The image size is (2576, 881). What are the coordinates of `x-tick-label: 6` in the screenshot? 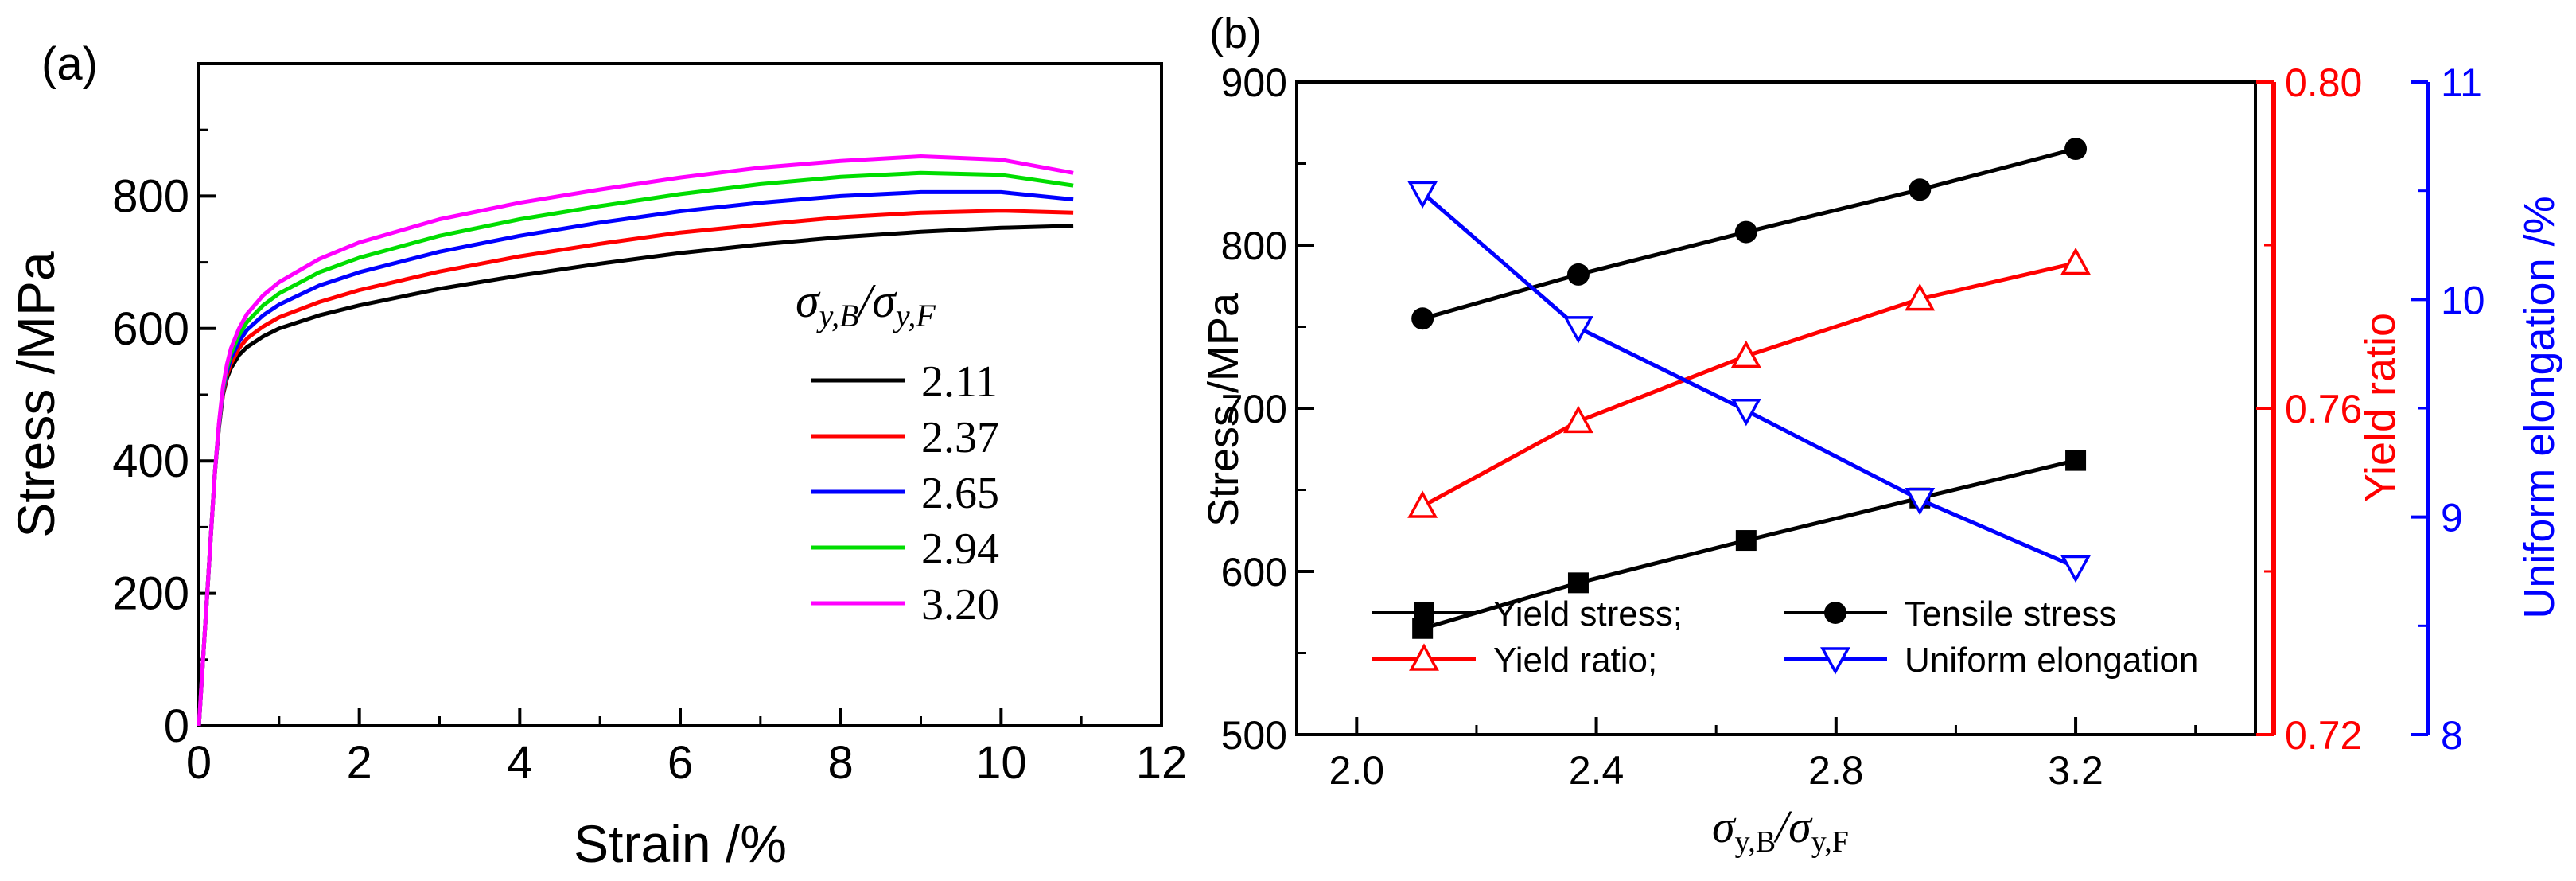 It's located at (680, 763).